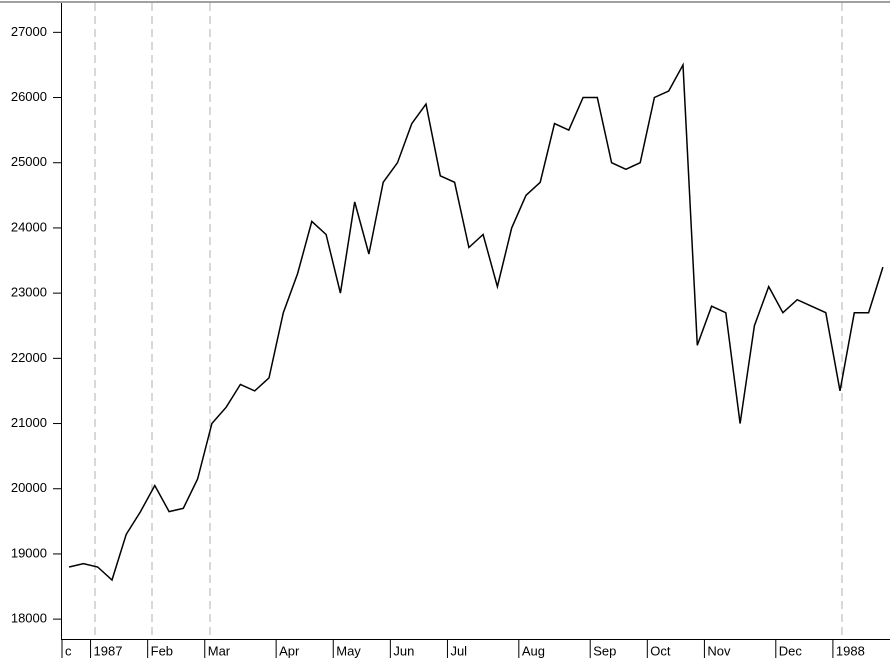 Image resolution: width=890 pixels, height=665 pixels. I want to click on y-tick-label: 21000, so click(29, 422).